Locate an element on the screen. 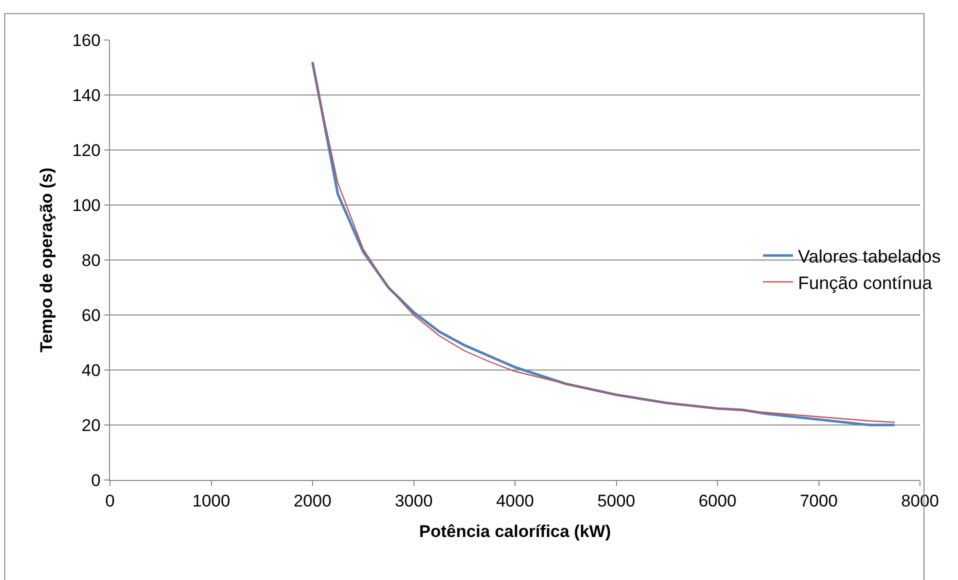 The height and width of the screenshot is (580, 958). y-axis-title: Tempo de operação (s) is located at coordinates (46, 260).